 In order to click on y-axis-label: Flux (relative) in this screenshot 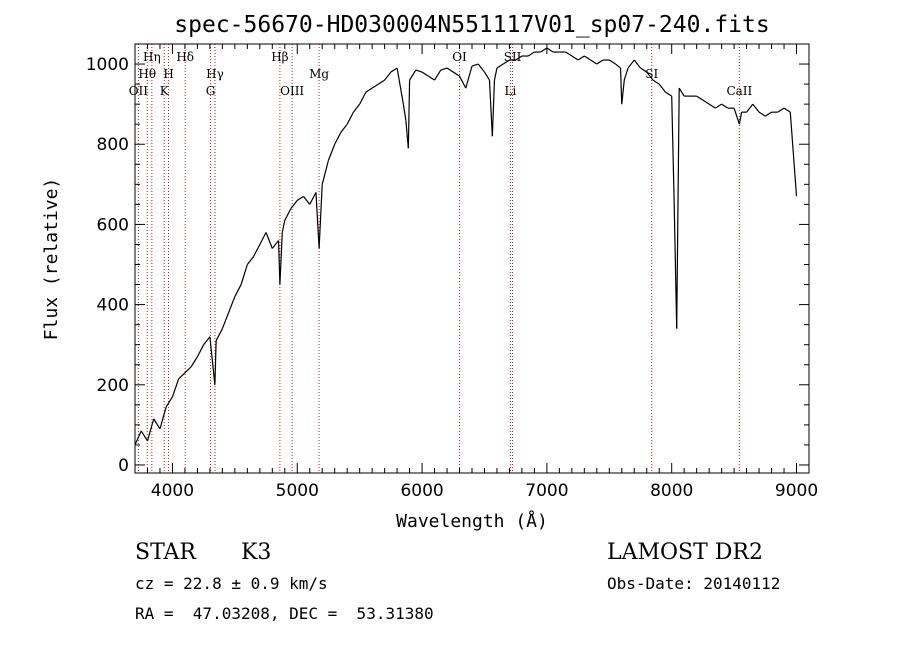, I will do `click(51, 259)`.